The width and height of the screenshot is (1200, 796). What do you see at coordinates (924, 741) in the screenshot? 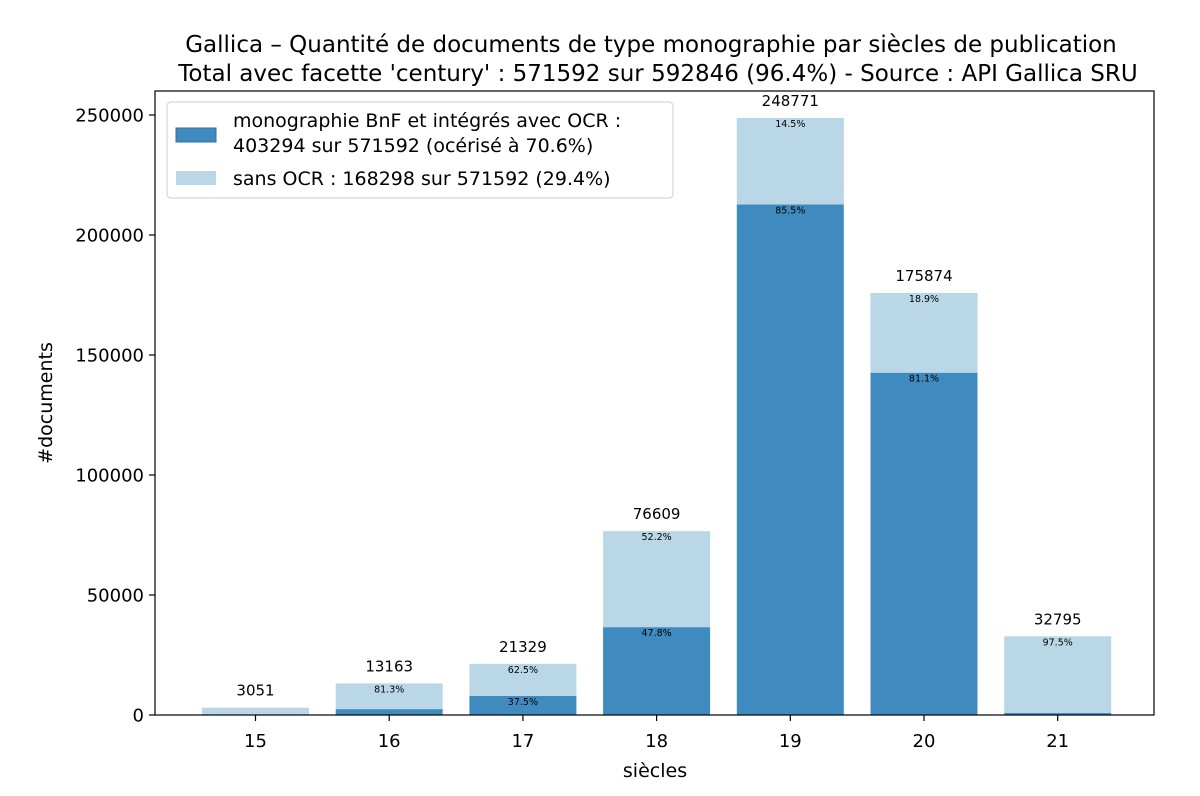
I see `x-tick-label: 20` at bounding box center [924, 741].